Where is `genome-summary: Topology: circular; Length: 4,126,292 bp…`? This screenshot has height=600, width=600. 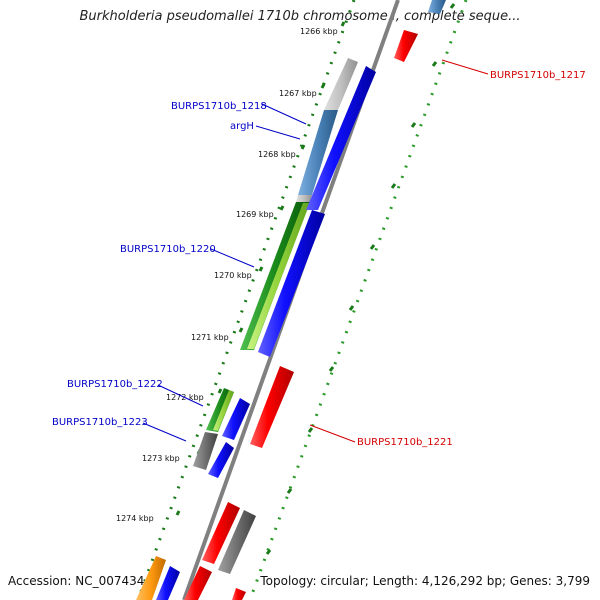 genome-summary: Topology: circular; Length: 4,126,292 bp… is located at coordinates (425, 581).